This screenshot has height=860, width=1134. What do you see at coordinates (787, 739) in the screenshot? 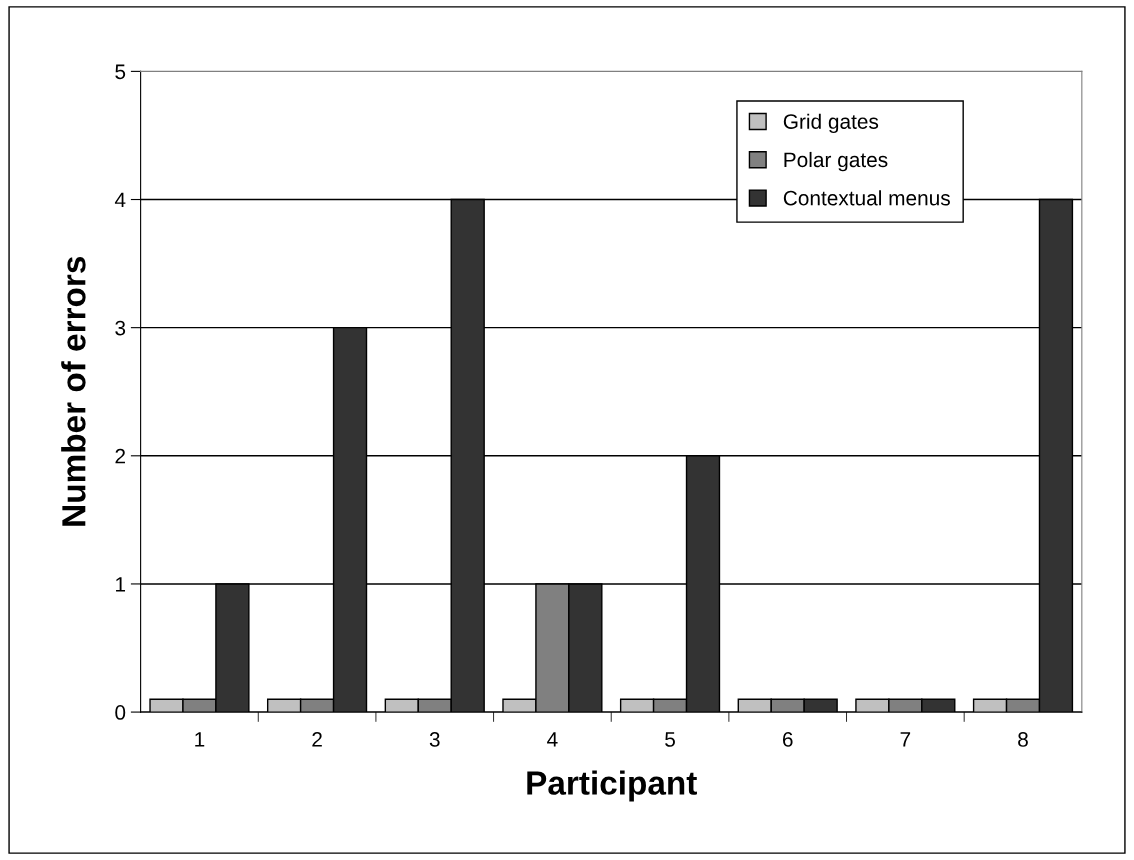
I see `x-tick-label: 6` at bounding box center [787, 739].